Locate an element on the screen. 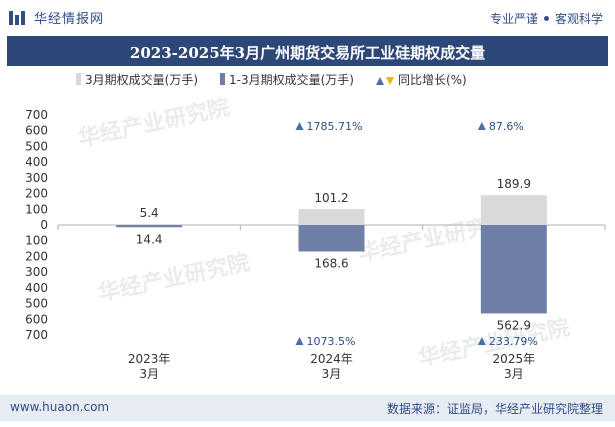 The height and width of the screenshot is (427, 615). title-bar: 2023-2025年3月广州期货交易所工业硅期权成交量 is located at coordinates (307, 51).